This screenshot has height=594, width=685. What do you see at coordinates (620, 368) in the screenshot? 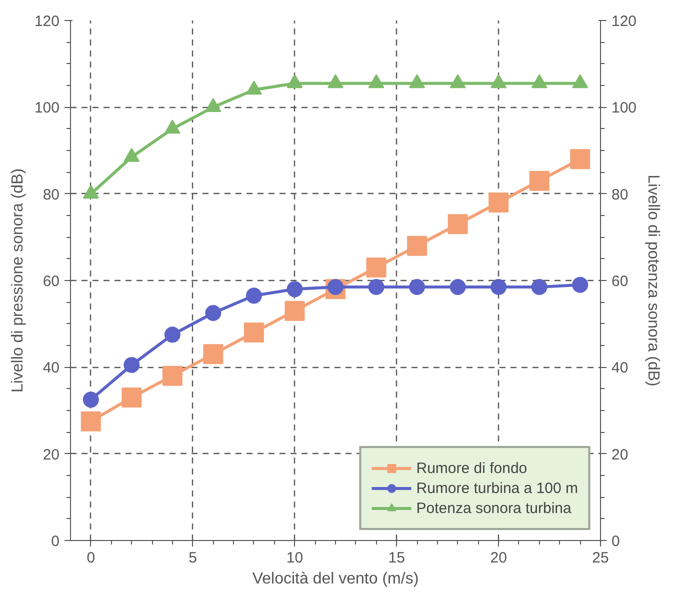
I see `y2-tick-label: 40` at bounding box center [620, 368].